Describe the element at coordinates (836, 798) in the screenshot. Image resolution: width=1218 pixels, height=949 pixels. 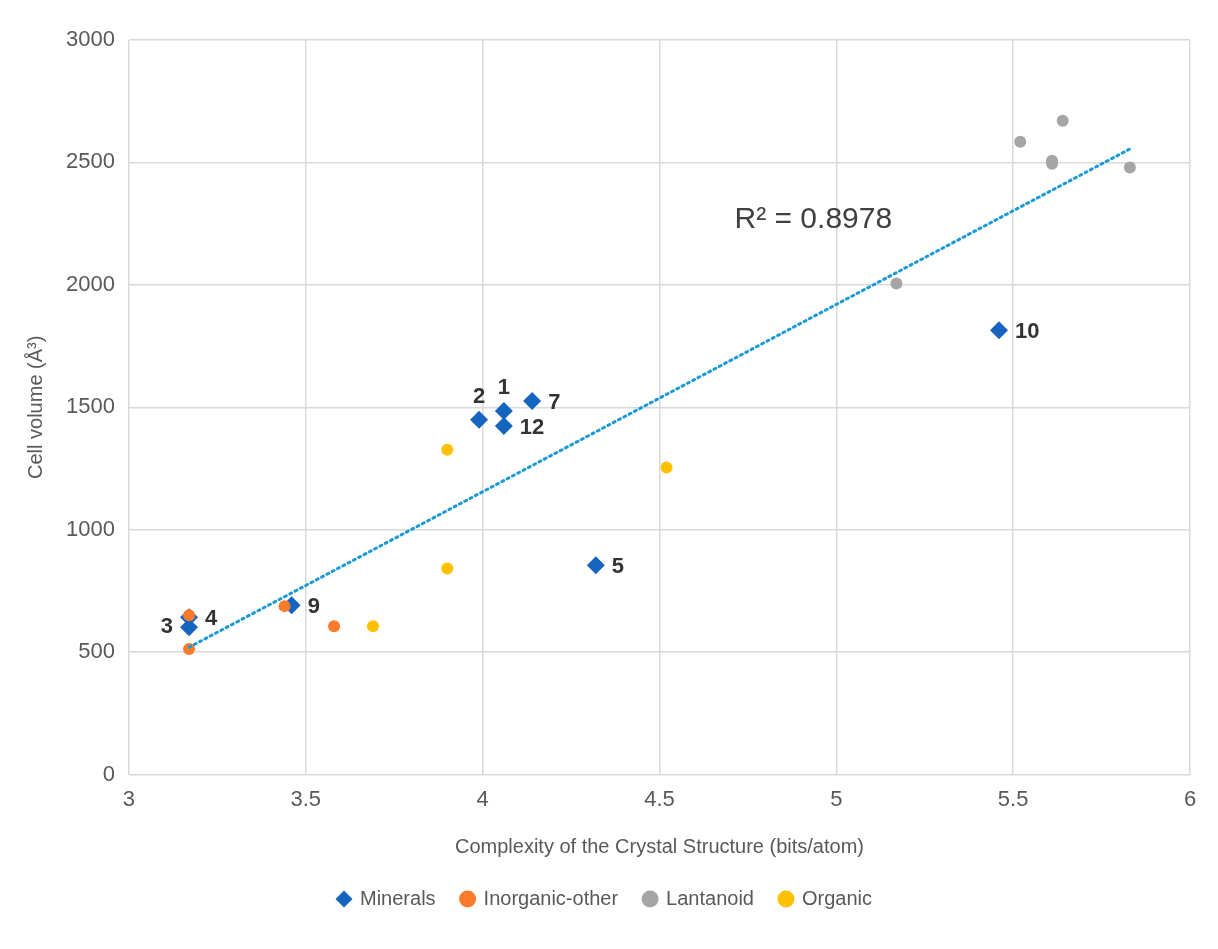
I see `x-tick-label: 5` at that location.